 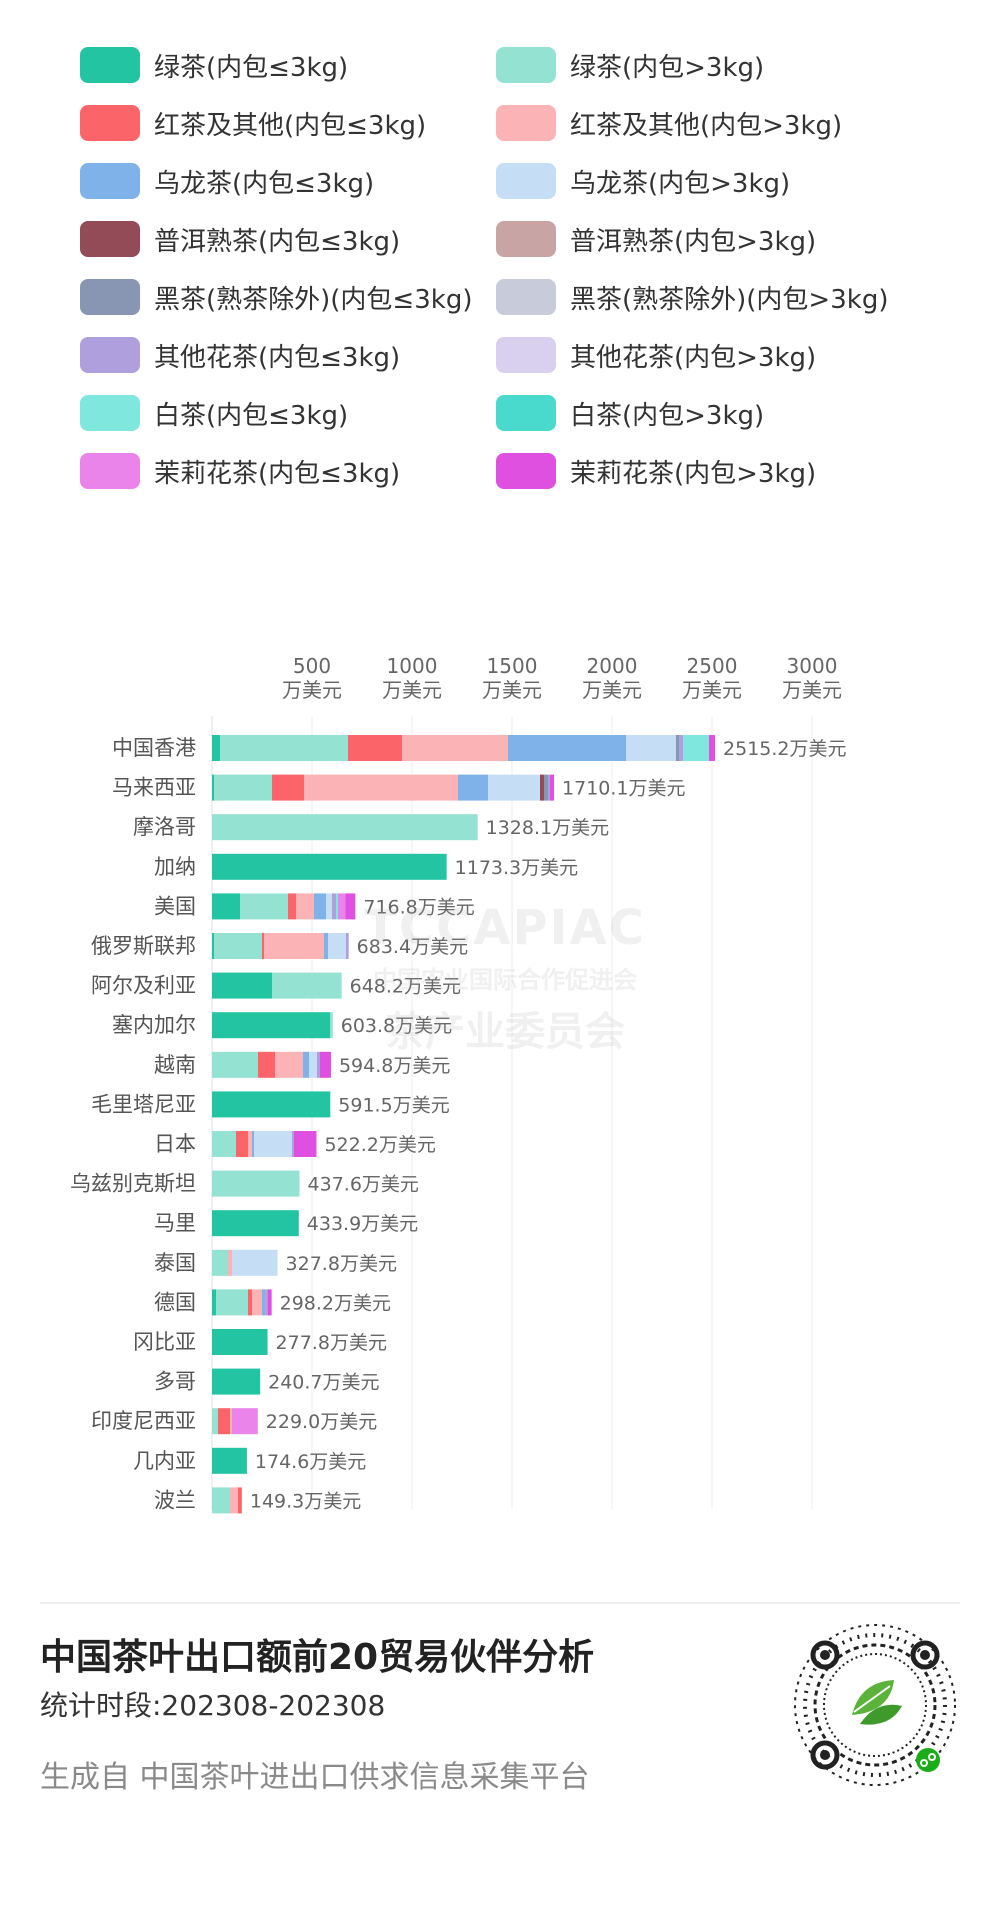 I want to click on legend-label: 红茶及其他(内包>3kg), so click(x=706, y=125).